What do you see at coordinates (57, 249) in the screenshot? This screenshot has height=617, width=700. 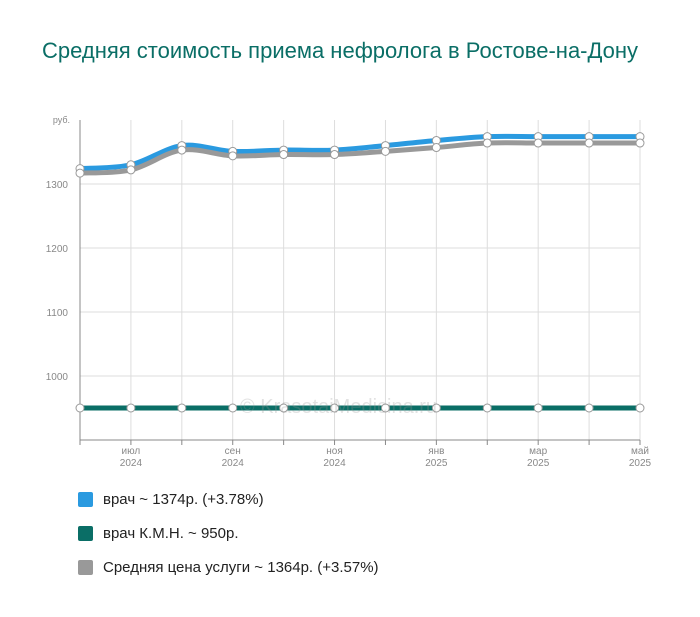 I see `y-tick-label: 1200` at bounding box center [57, 249].